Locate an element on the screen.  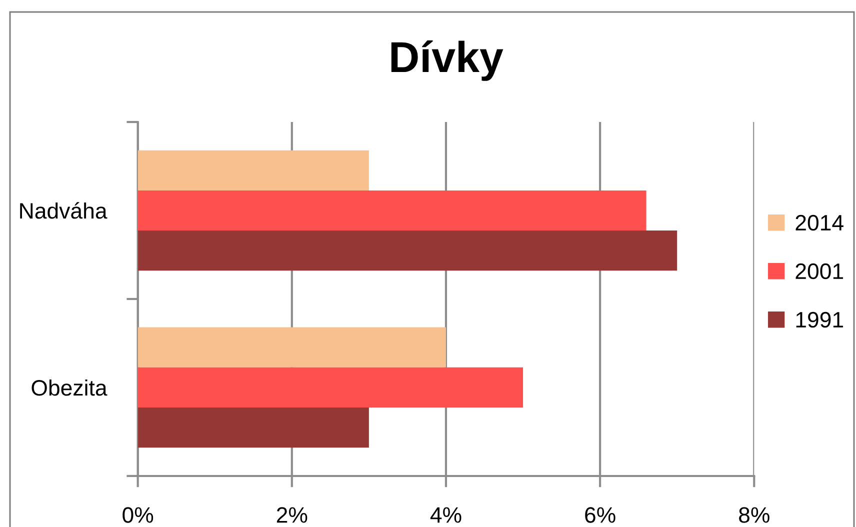
legend-label: 2014 is located at coordinates (820, 222).